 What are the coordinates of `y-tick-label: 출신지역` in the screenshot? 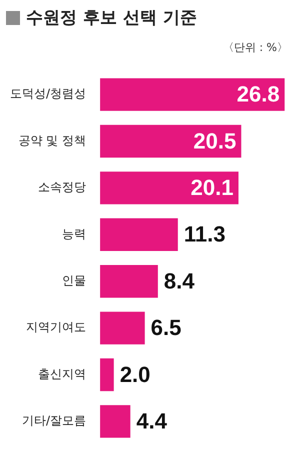 It's located at (62, 373).